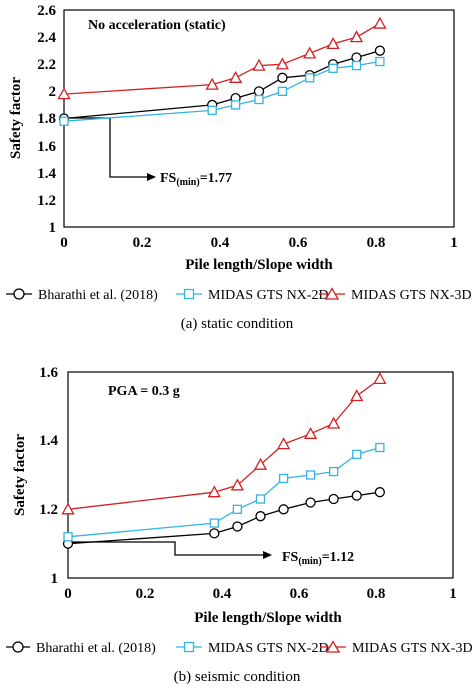 The image size is (474, 688). Describe the element at coordinates (151, 177) in the screenshot. I see `fs-min-arrowhead-static` at that location.